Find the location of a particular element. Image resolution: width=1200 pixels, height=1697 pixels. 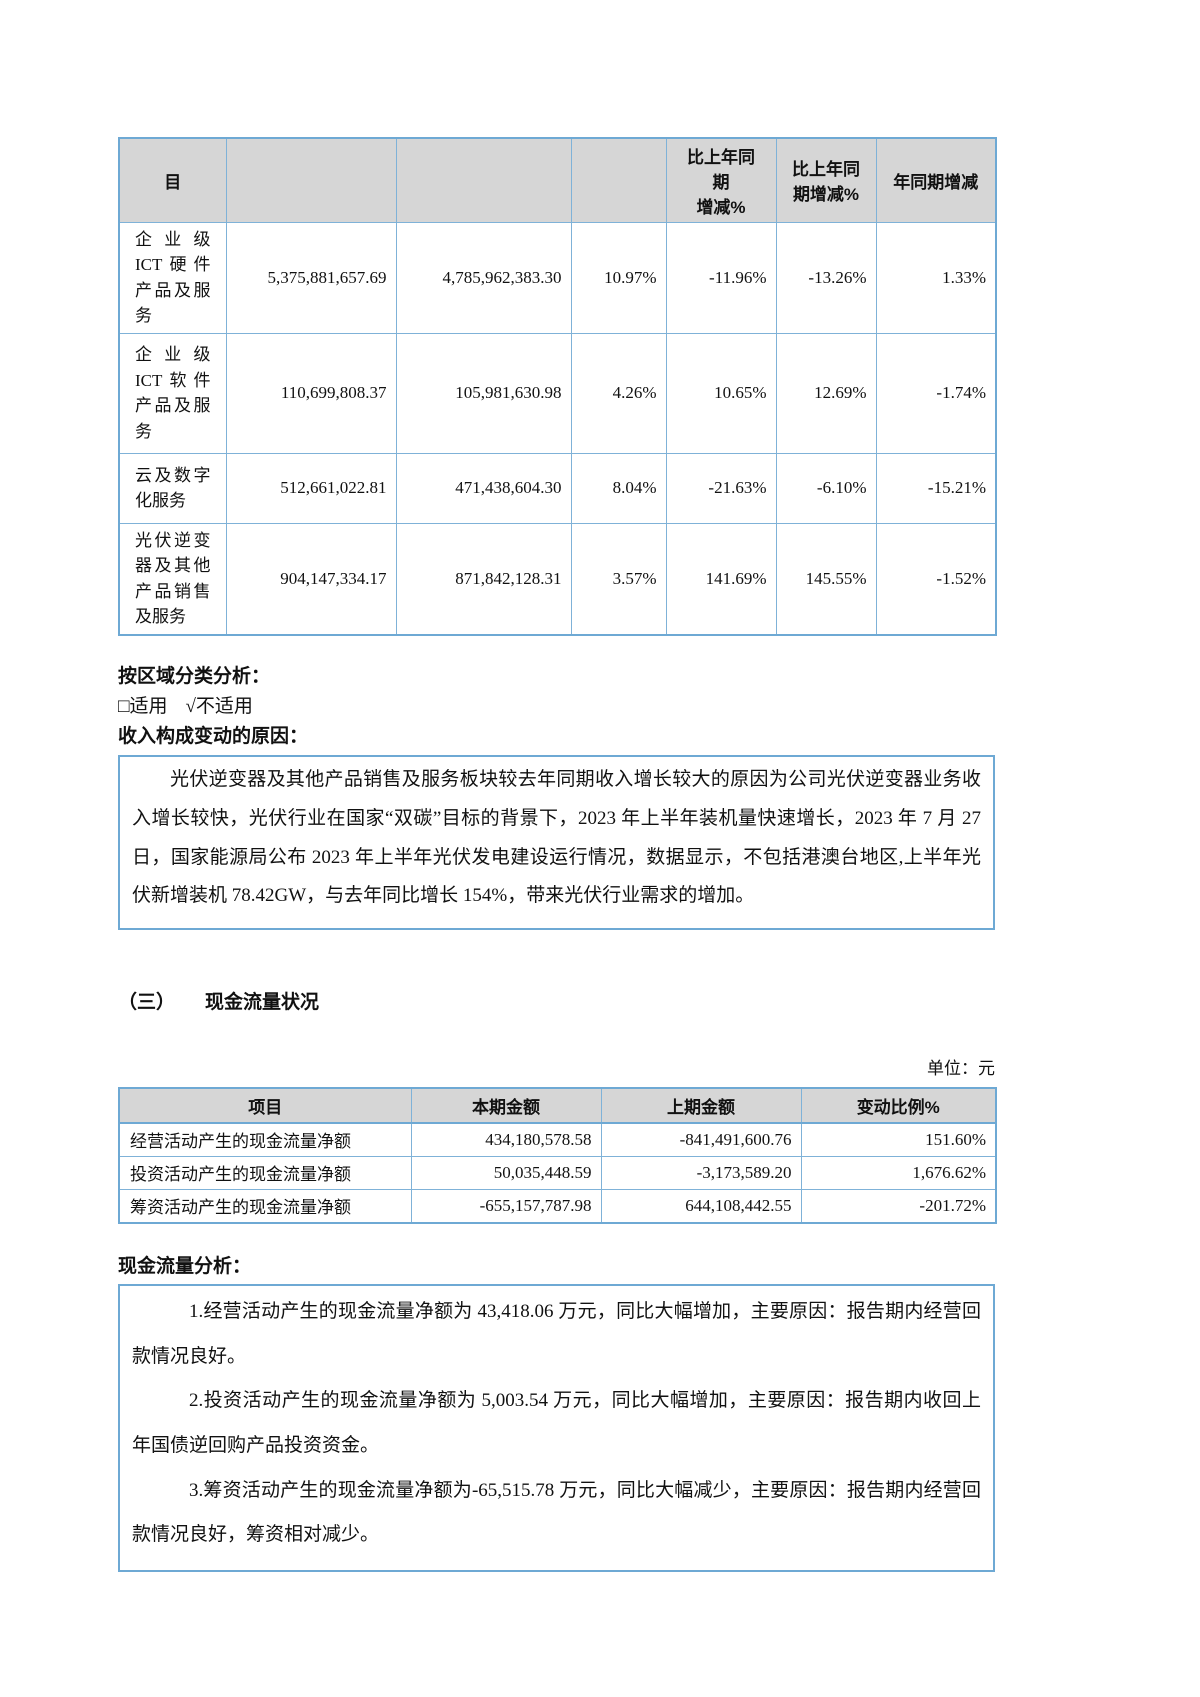

segment-yoy-1: -11.96% is located at coordinates (721, 277).